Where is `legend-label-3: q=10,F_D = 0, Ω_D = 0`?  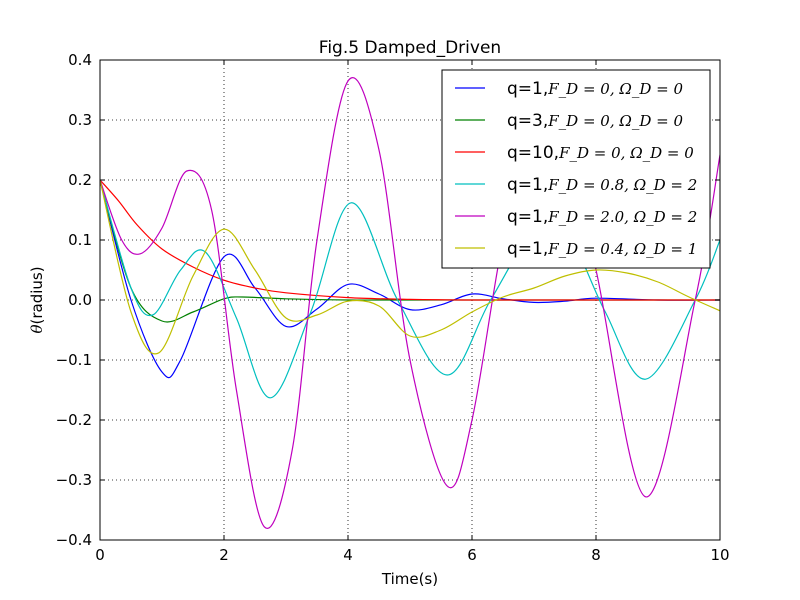 legend-label-3: q=10,F_D = 0, Ω_D = 0 is located at coordinates (600, 153).